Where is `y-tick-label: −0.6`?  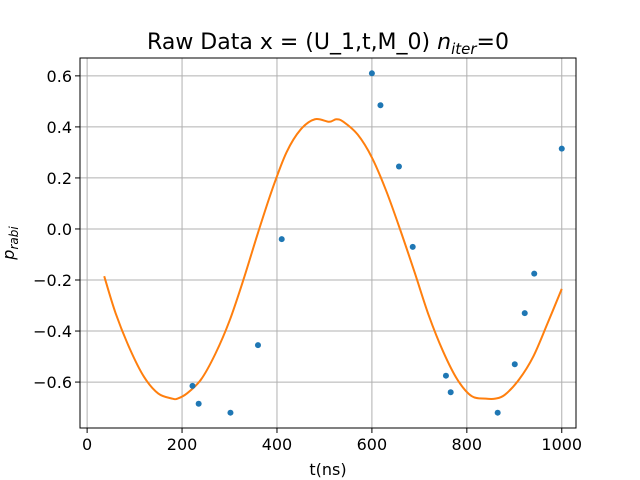
y-tick-label: −0.6 is located at coordinates (52, 382).